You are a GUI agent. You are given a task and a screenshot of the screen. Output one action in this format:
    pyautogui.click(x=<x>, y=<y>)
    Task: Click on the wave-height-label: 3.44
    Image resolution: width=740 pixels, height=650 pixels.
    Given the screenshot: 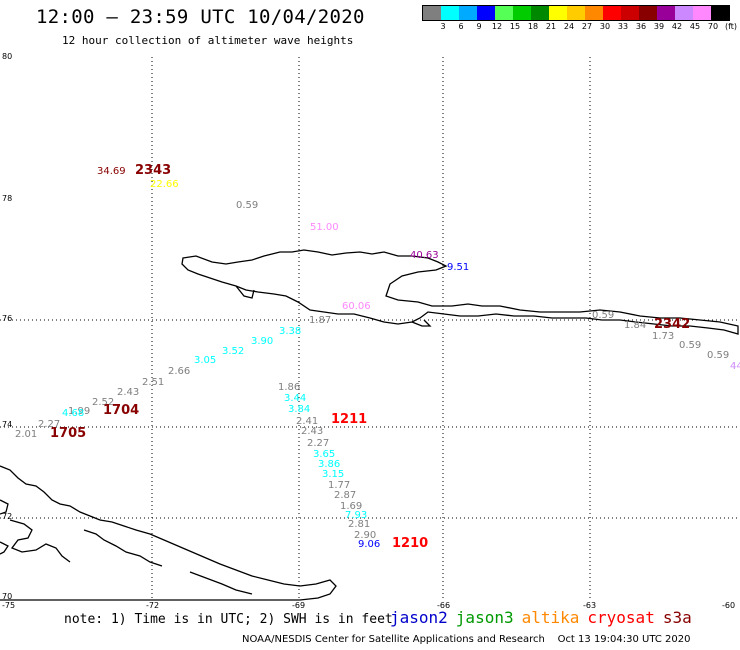 What is the action you would take?
    pyautogui.click(x=295, y=398)
    